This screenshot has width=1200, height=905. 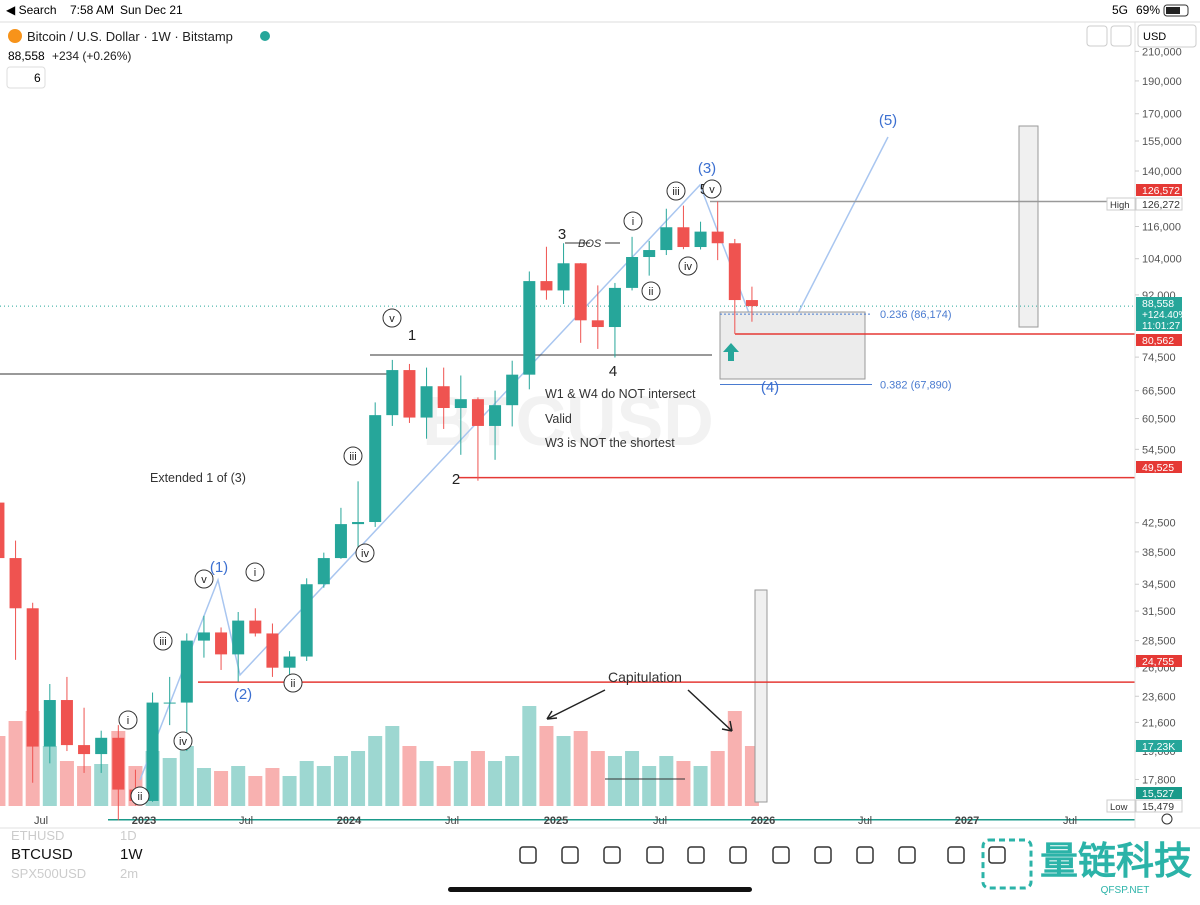 What do you see at coordinates (1173, 10) in the screenshot?
I see `battery-level` at bounding box center [1173, 10].